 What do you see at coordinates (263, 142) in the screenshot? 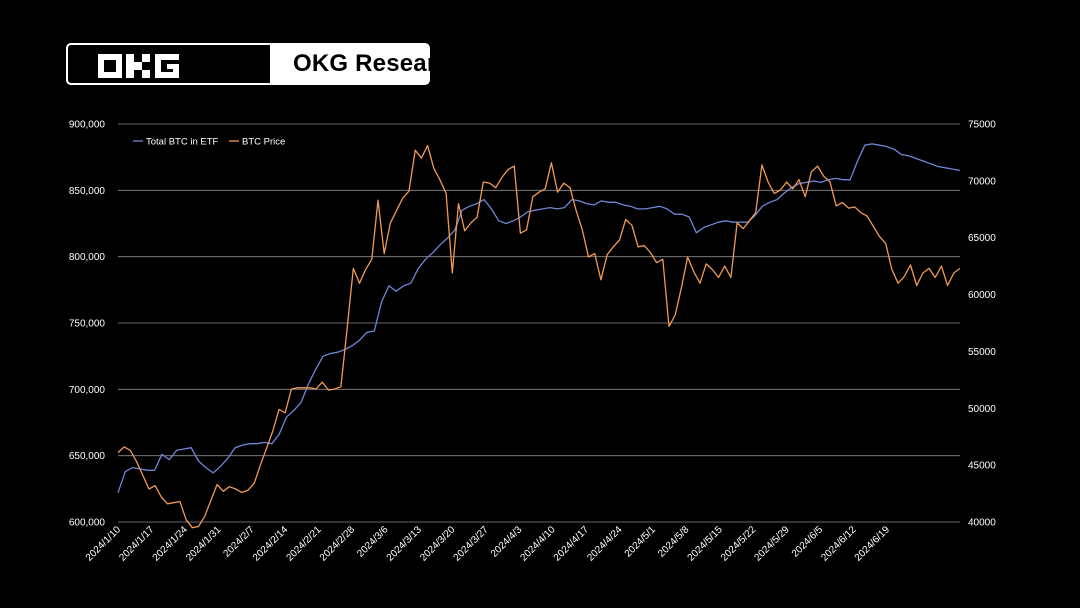
I see `legend-label: BTC Price` at bounding box center [263, 142].